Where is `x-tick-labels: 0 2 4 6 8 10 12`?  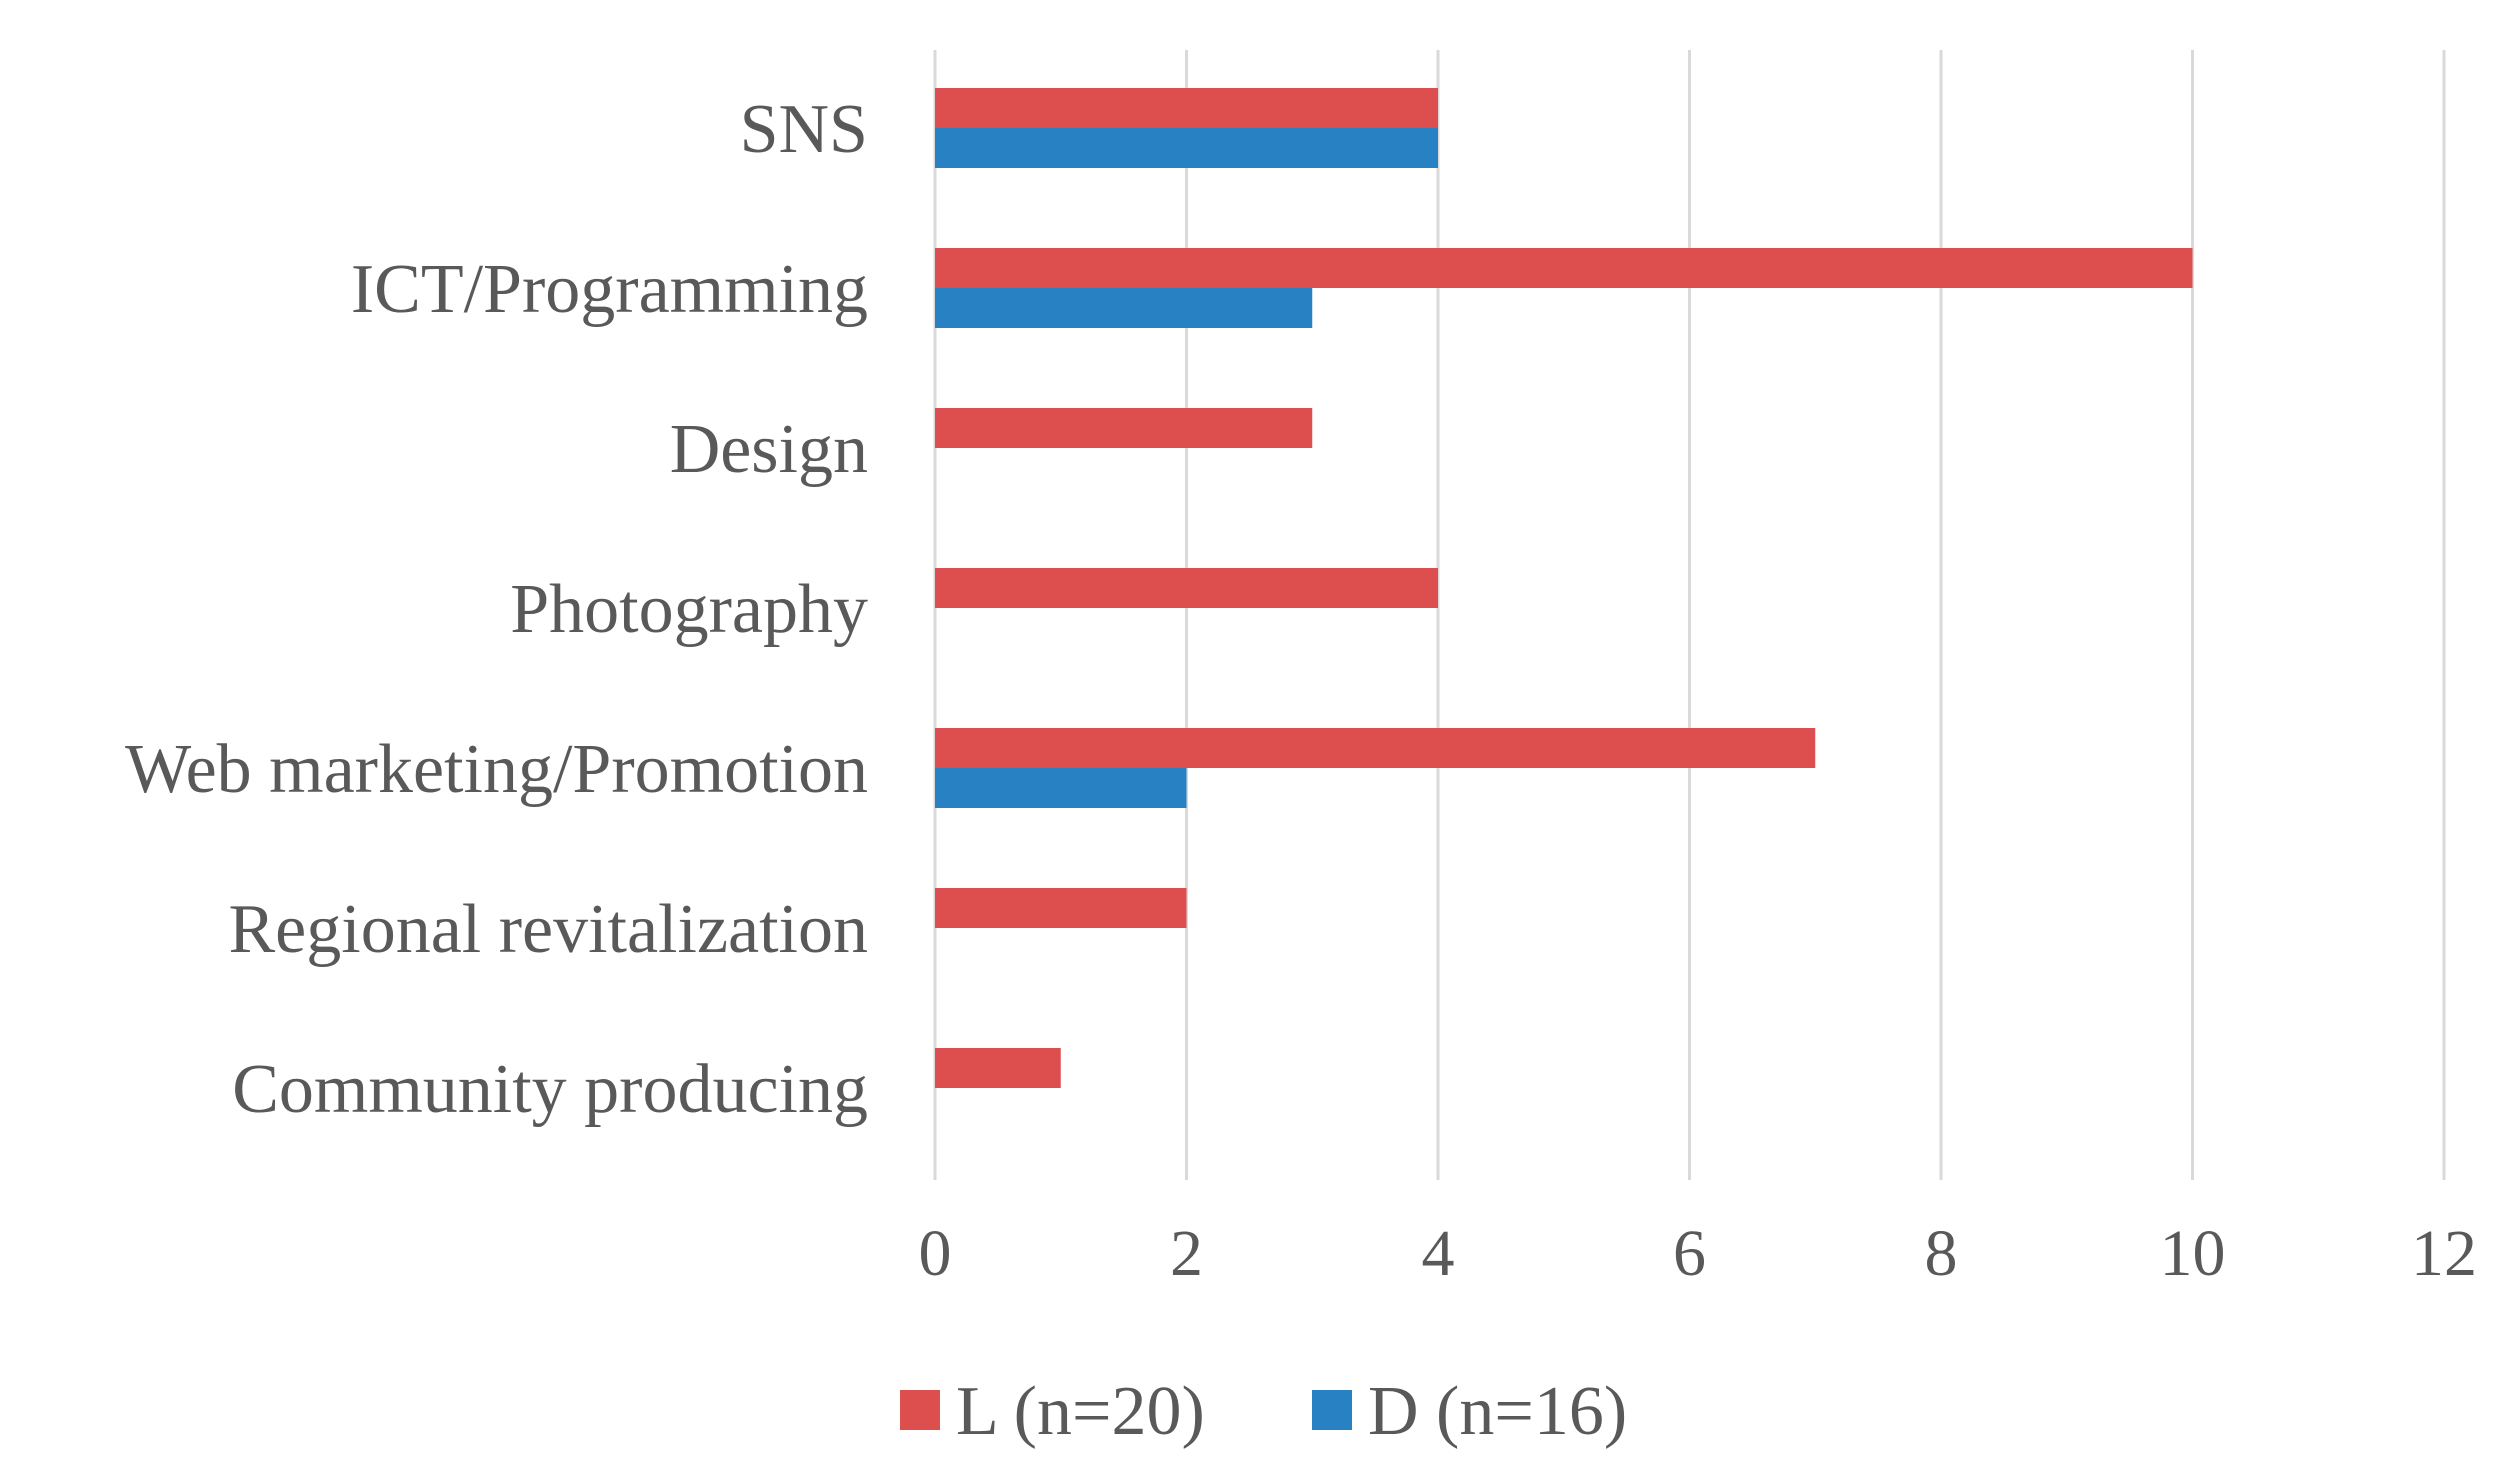 x-tick-labels: 0 2 4 6 8 10 12 is located at coordinates (1698, 1253).